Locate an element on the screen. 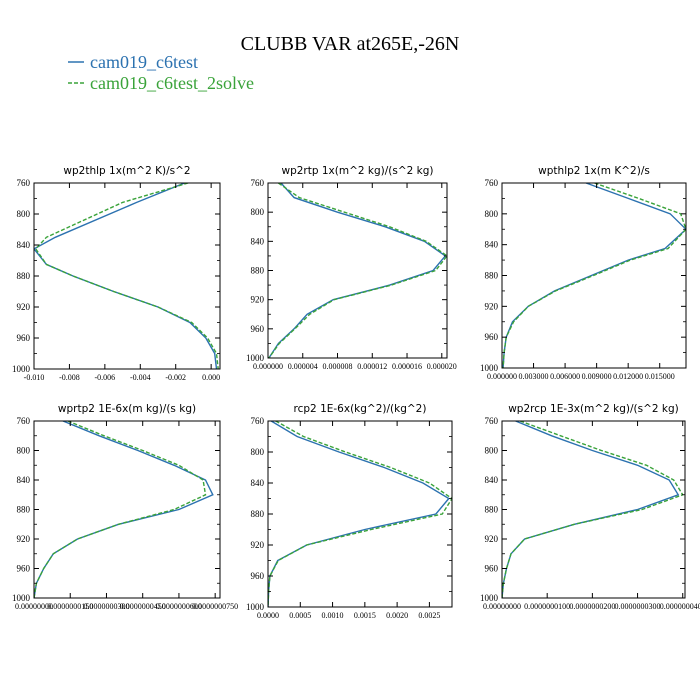 The image size is (700, 700). panel-title: rcp2 1E-6x(kg^2)/(kg^2) is located at coordinates (360, 409).